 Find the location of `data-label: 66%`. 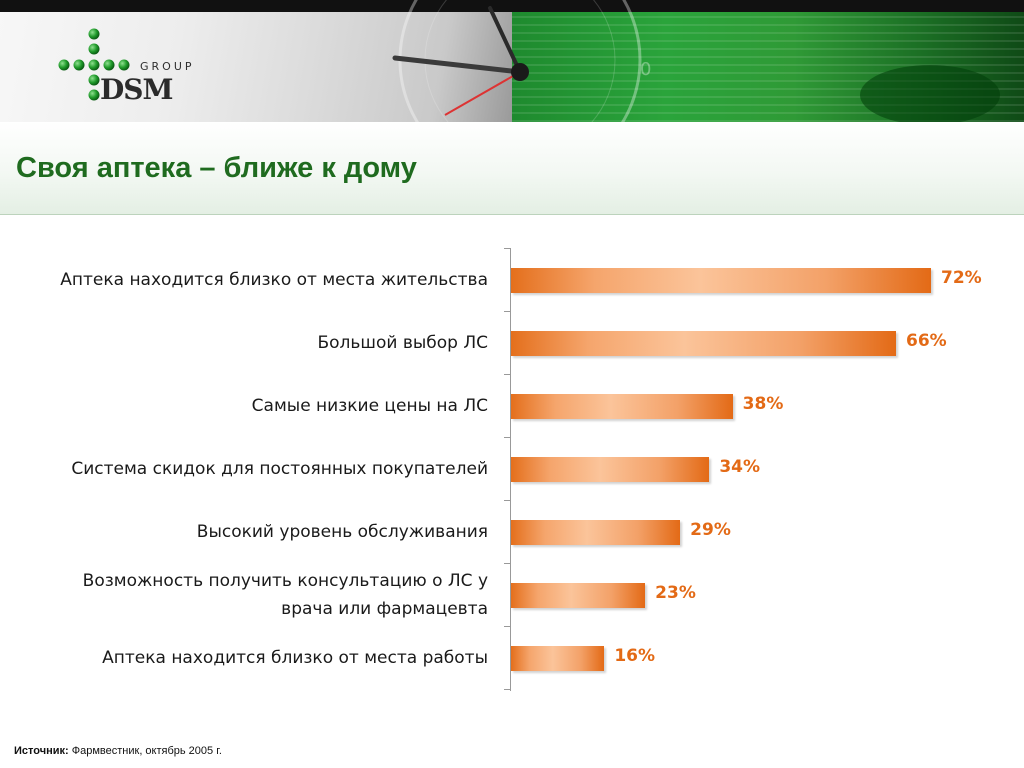

data-label: 66% is located at coordinates (926, 341).